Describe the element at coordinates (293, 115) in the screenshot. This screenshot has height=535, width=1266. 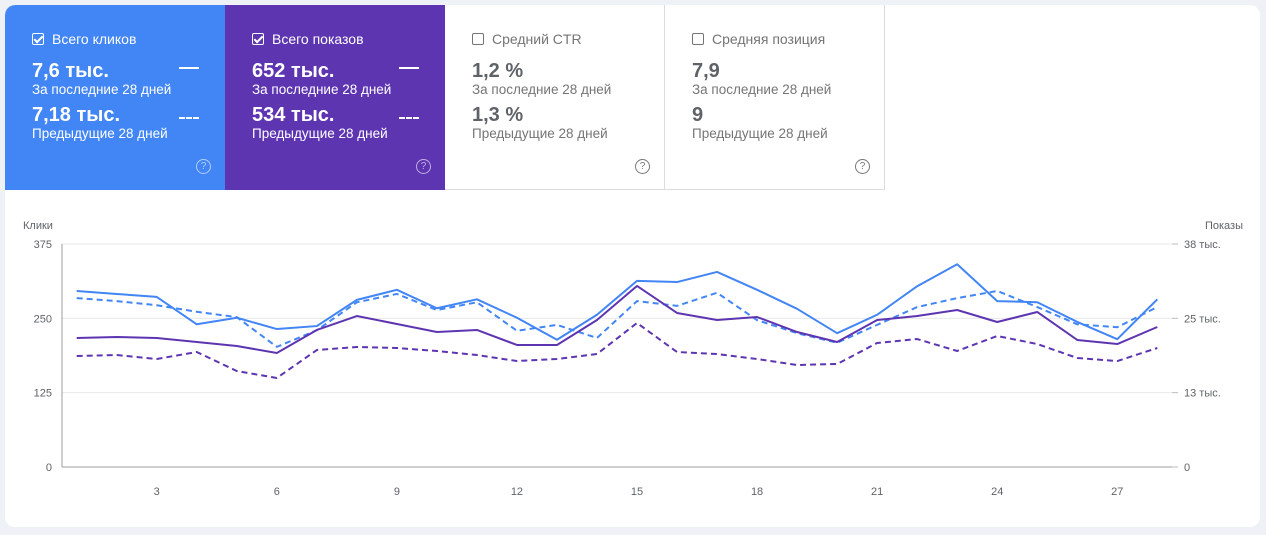
I see `previous-value: 534 тыс.` at that location.